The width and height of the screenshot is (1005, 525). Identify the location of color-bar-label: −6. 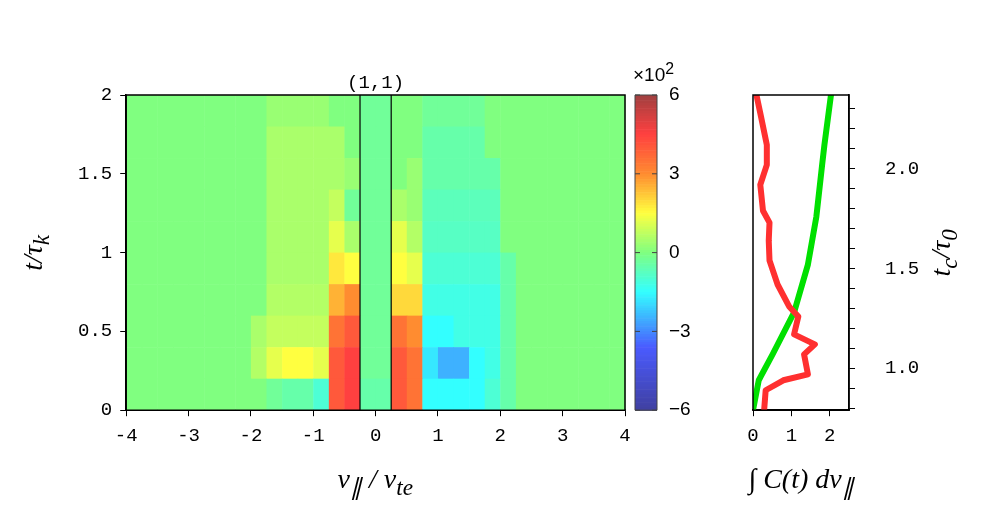
(680, 409).